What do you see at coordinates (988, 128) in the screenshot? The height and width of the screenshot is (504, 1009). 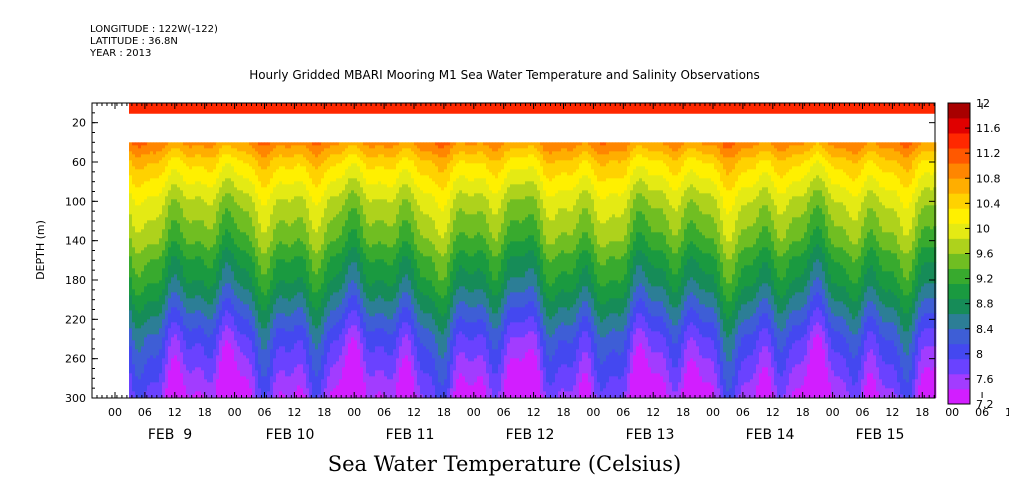 I see `colorbar-tick-label: 11.6` at bounding box center [988, 128].